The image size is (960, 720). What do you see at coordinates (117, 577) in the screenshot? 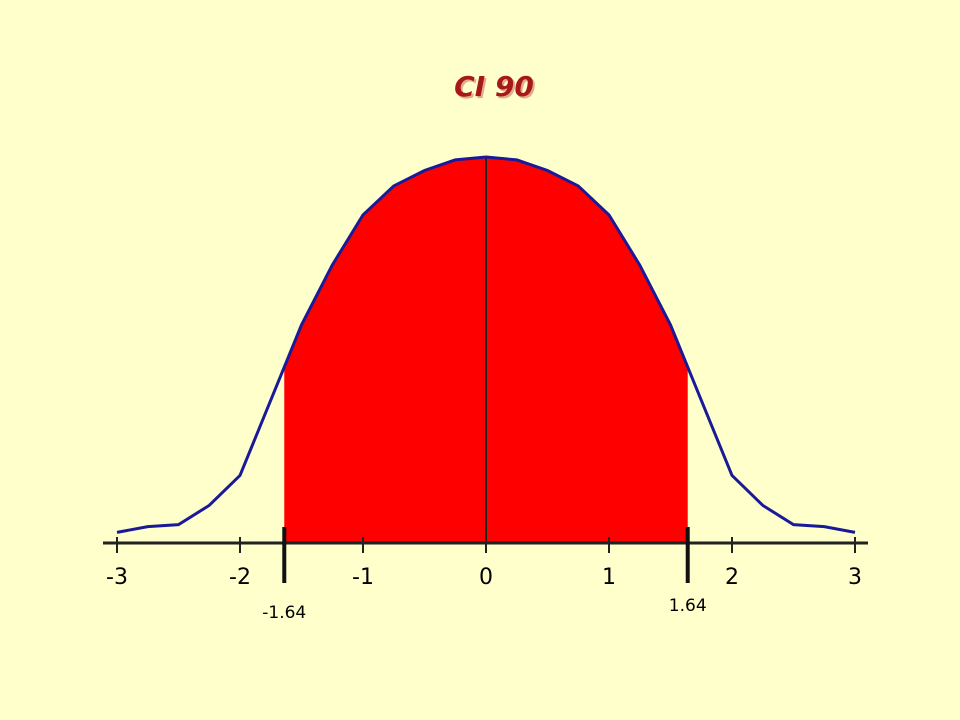
I see `x-tick-label: -3` at bounding box center [117, 577].